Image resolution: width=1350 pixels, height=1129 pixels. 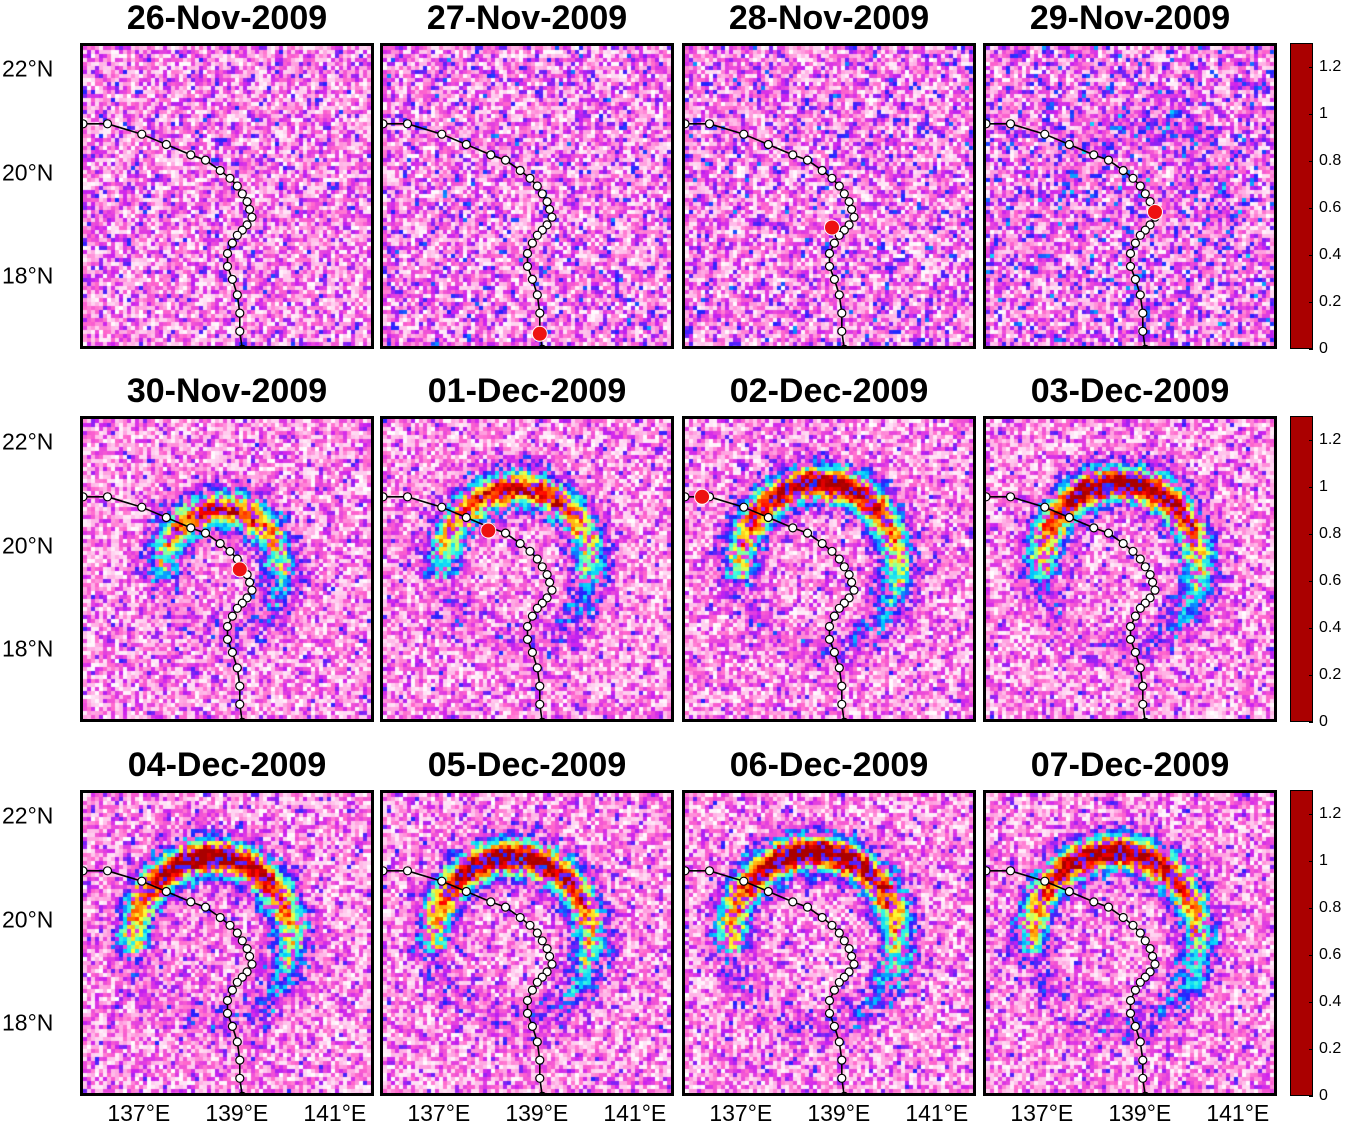 What do you see at coordinates (1301, 943) in the screenshot?
I see `colorbar` at bounding box center [1301, 943].